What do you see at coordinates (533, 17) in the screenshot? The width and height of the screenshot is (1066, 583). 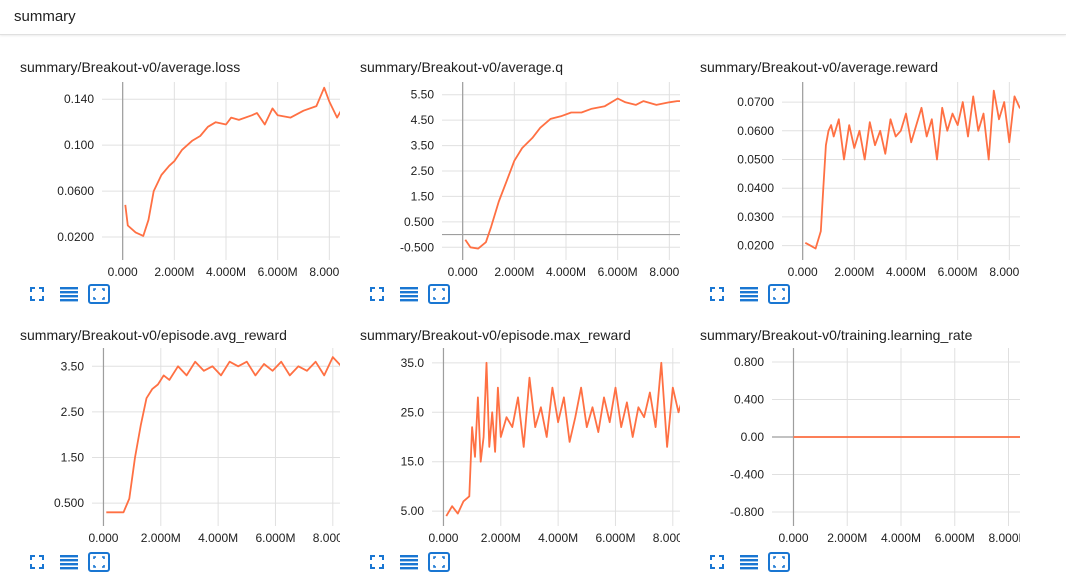 I see `app-header: summary` at bounding box center [533, 17].